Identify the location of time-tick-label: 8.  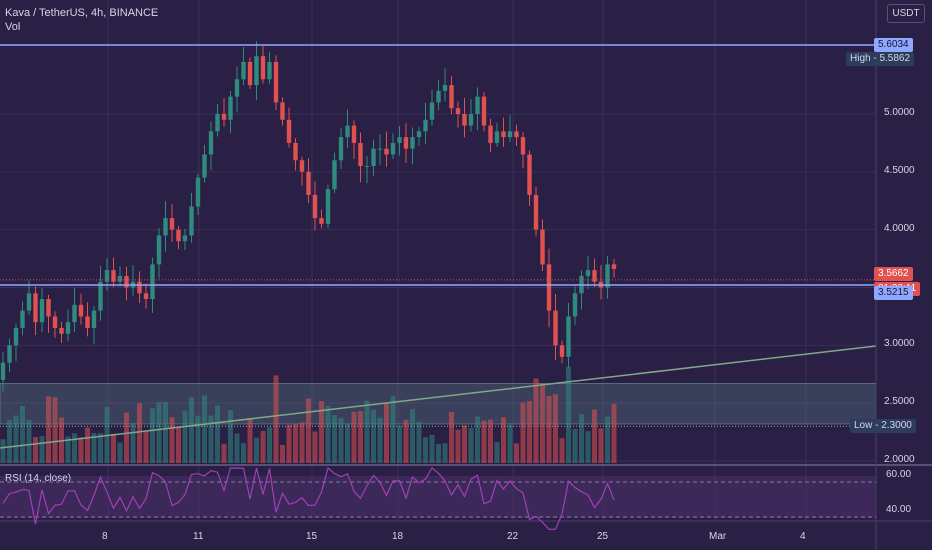
(105, 536).